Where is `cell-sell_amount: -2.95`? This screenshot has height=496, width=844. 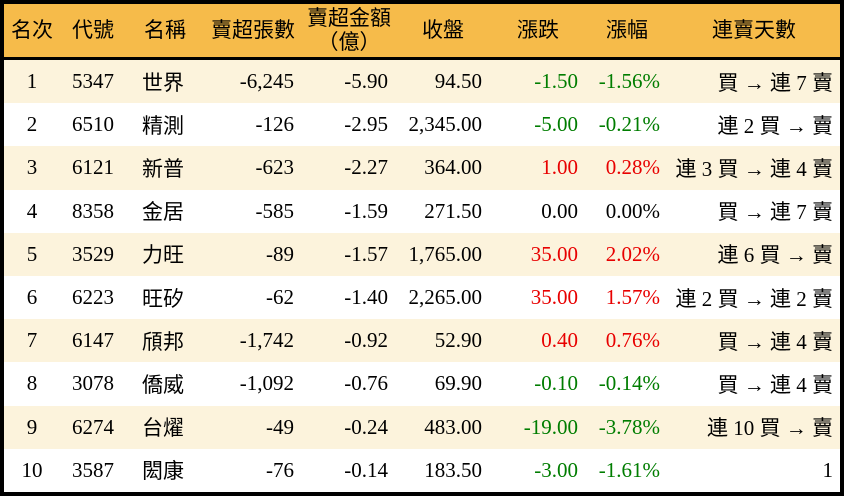
cell-sell_amount: -2.95 is located at coordinates (366, 124).